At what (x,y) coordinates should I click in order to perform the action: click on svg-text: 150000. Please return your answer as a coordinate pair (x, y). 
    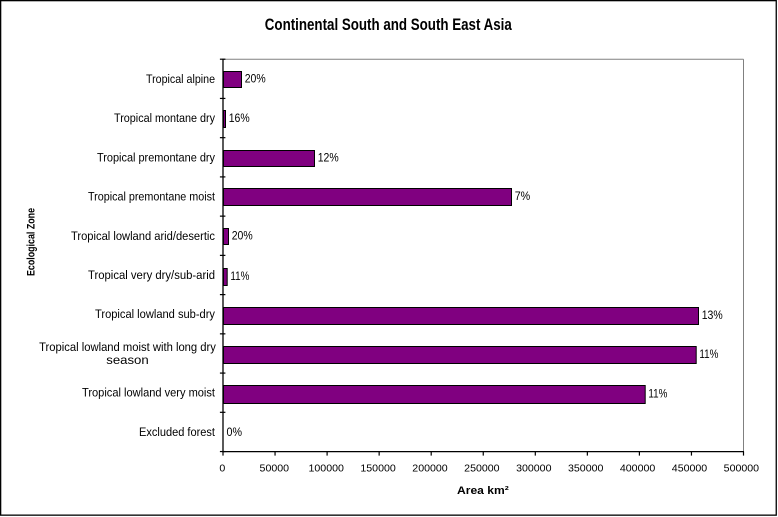
    Looking at the image, I should click on (378, 469).